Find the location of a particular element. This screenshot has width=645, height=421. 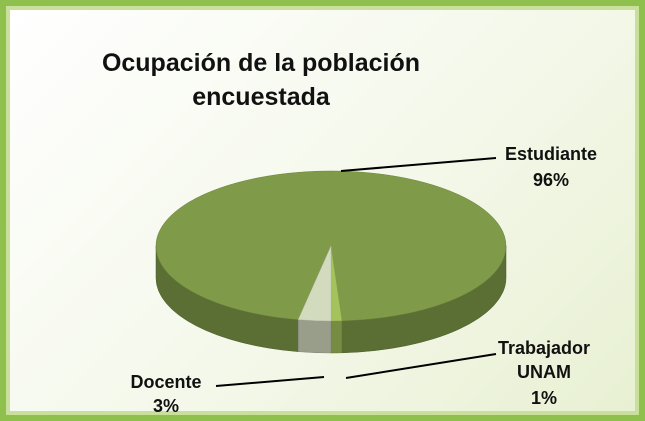

category-label: Estudiante is located at coordinates (550, 154).